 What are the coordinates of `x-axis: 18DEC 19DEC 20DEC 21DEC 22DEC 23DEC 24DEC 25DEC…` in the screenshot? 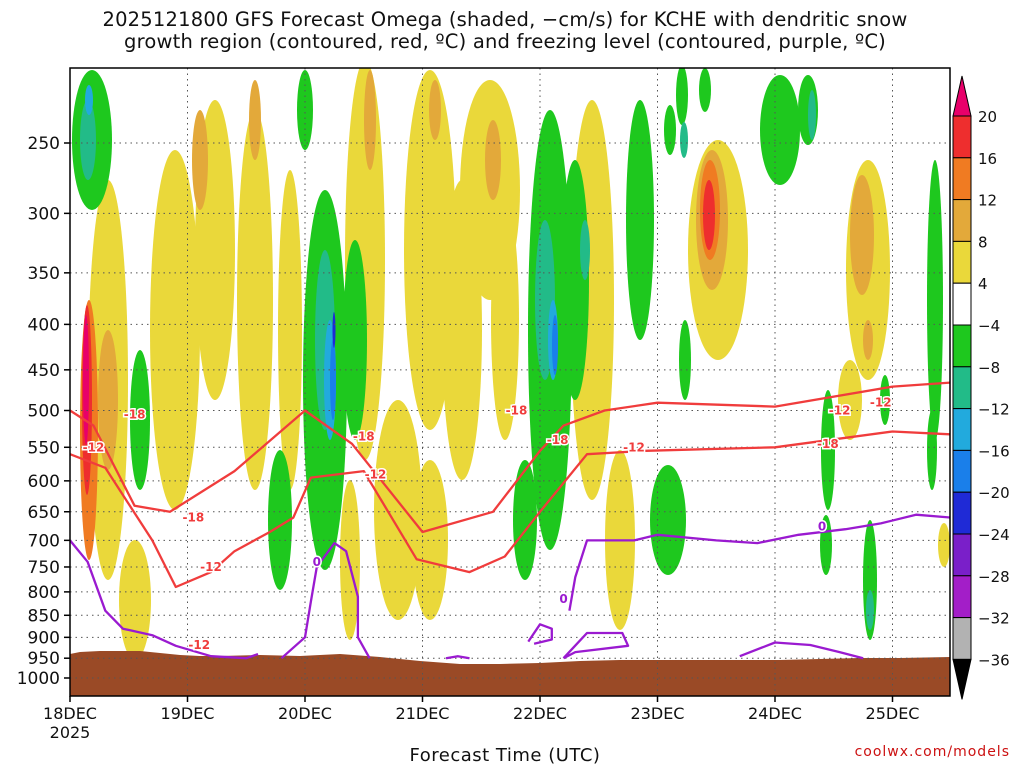 It's located at (481, 719).